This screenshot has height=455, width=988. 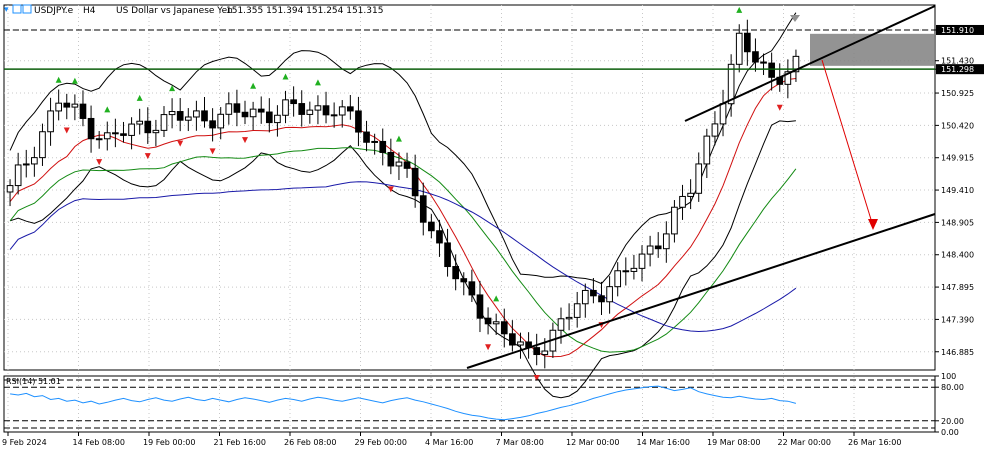 I want to click on symbol-icon, so click(x=17, y=9).